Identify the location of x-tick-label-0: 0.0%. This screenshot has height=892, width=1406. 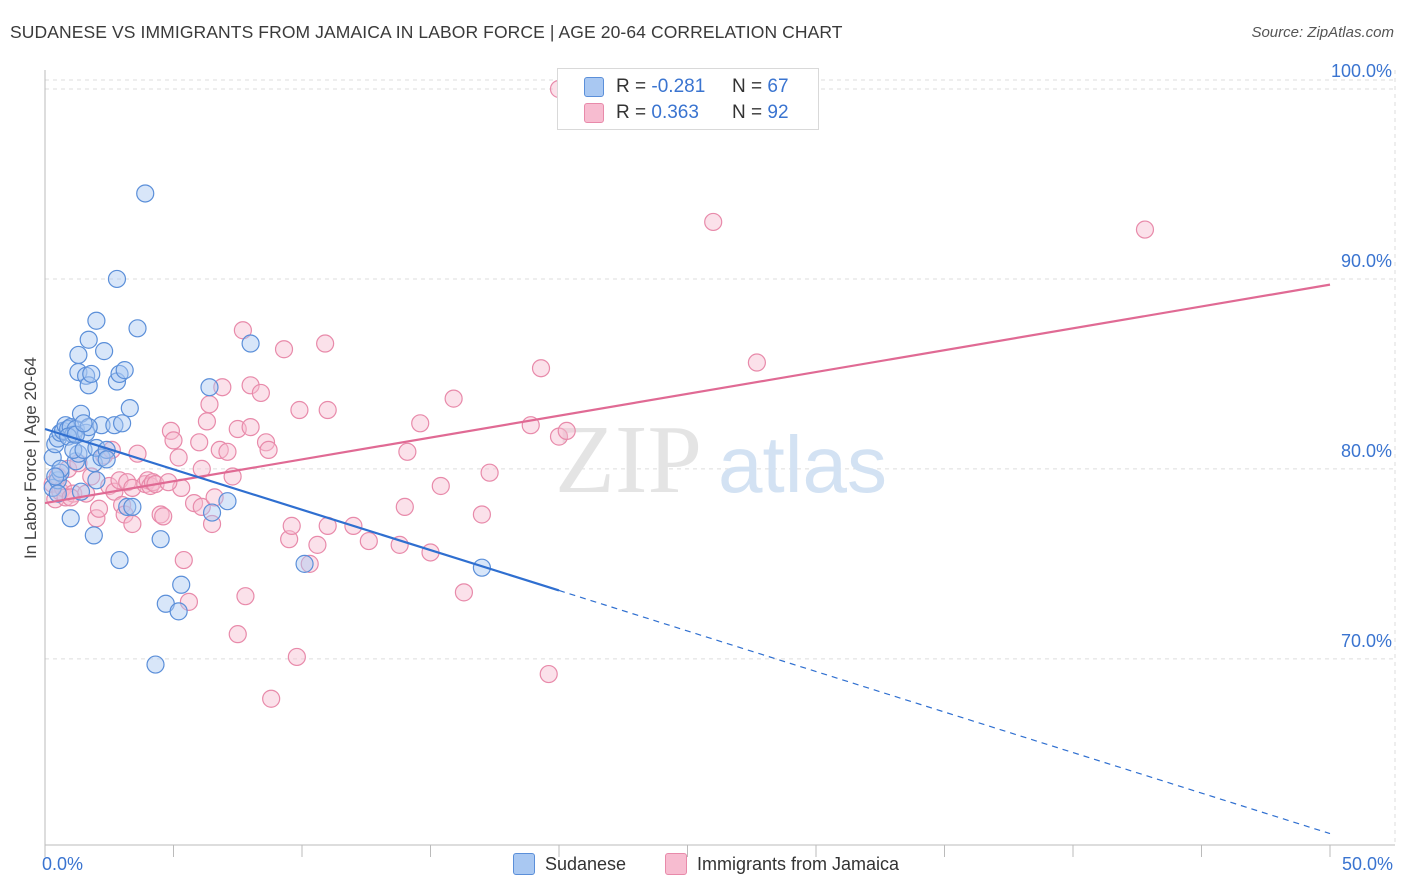
(62, 864).